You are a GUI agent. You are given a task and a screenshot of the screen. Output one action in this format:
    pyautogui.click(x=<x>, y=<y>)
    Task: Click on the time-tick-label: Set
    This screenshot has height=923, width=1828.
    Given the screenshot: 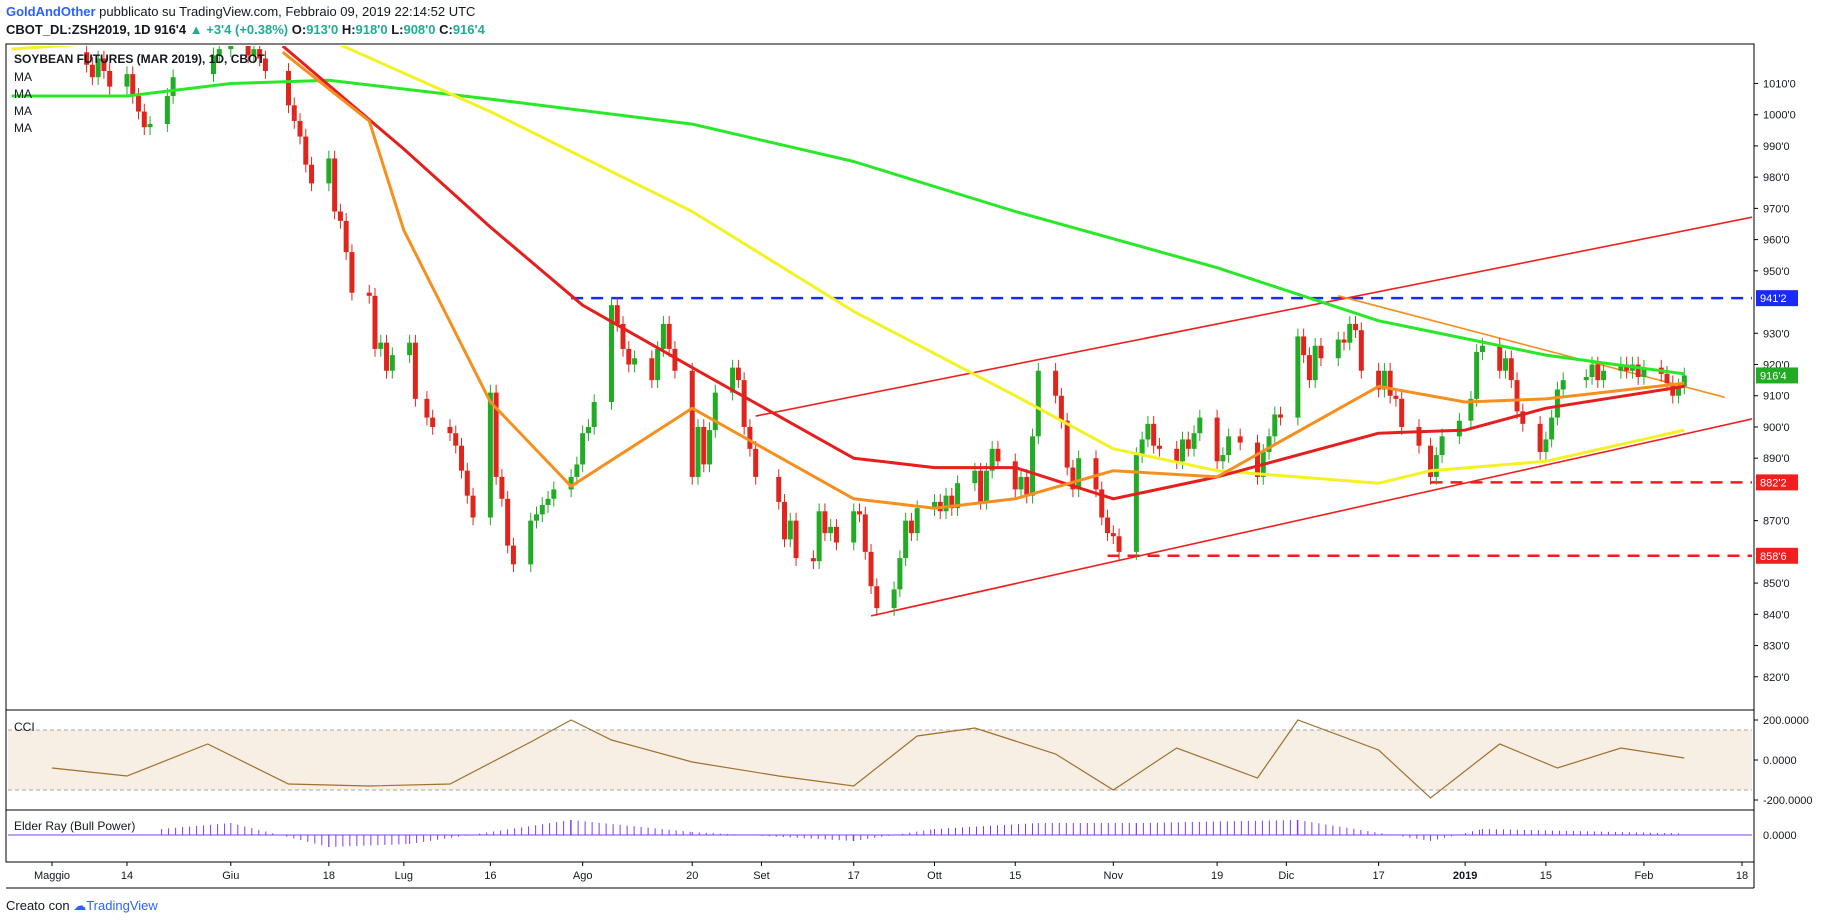 What is the action you would take?
    pyautogui.click(x=761, y=876)
    